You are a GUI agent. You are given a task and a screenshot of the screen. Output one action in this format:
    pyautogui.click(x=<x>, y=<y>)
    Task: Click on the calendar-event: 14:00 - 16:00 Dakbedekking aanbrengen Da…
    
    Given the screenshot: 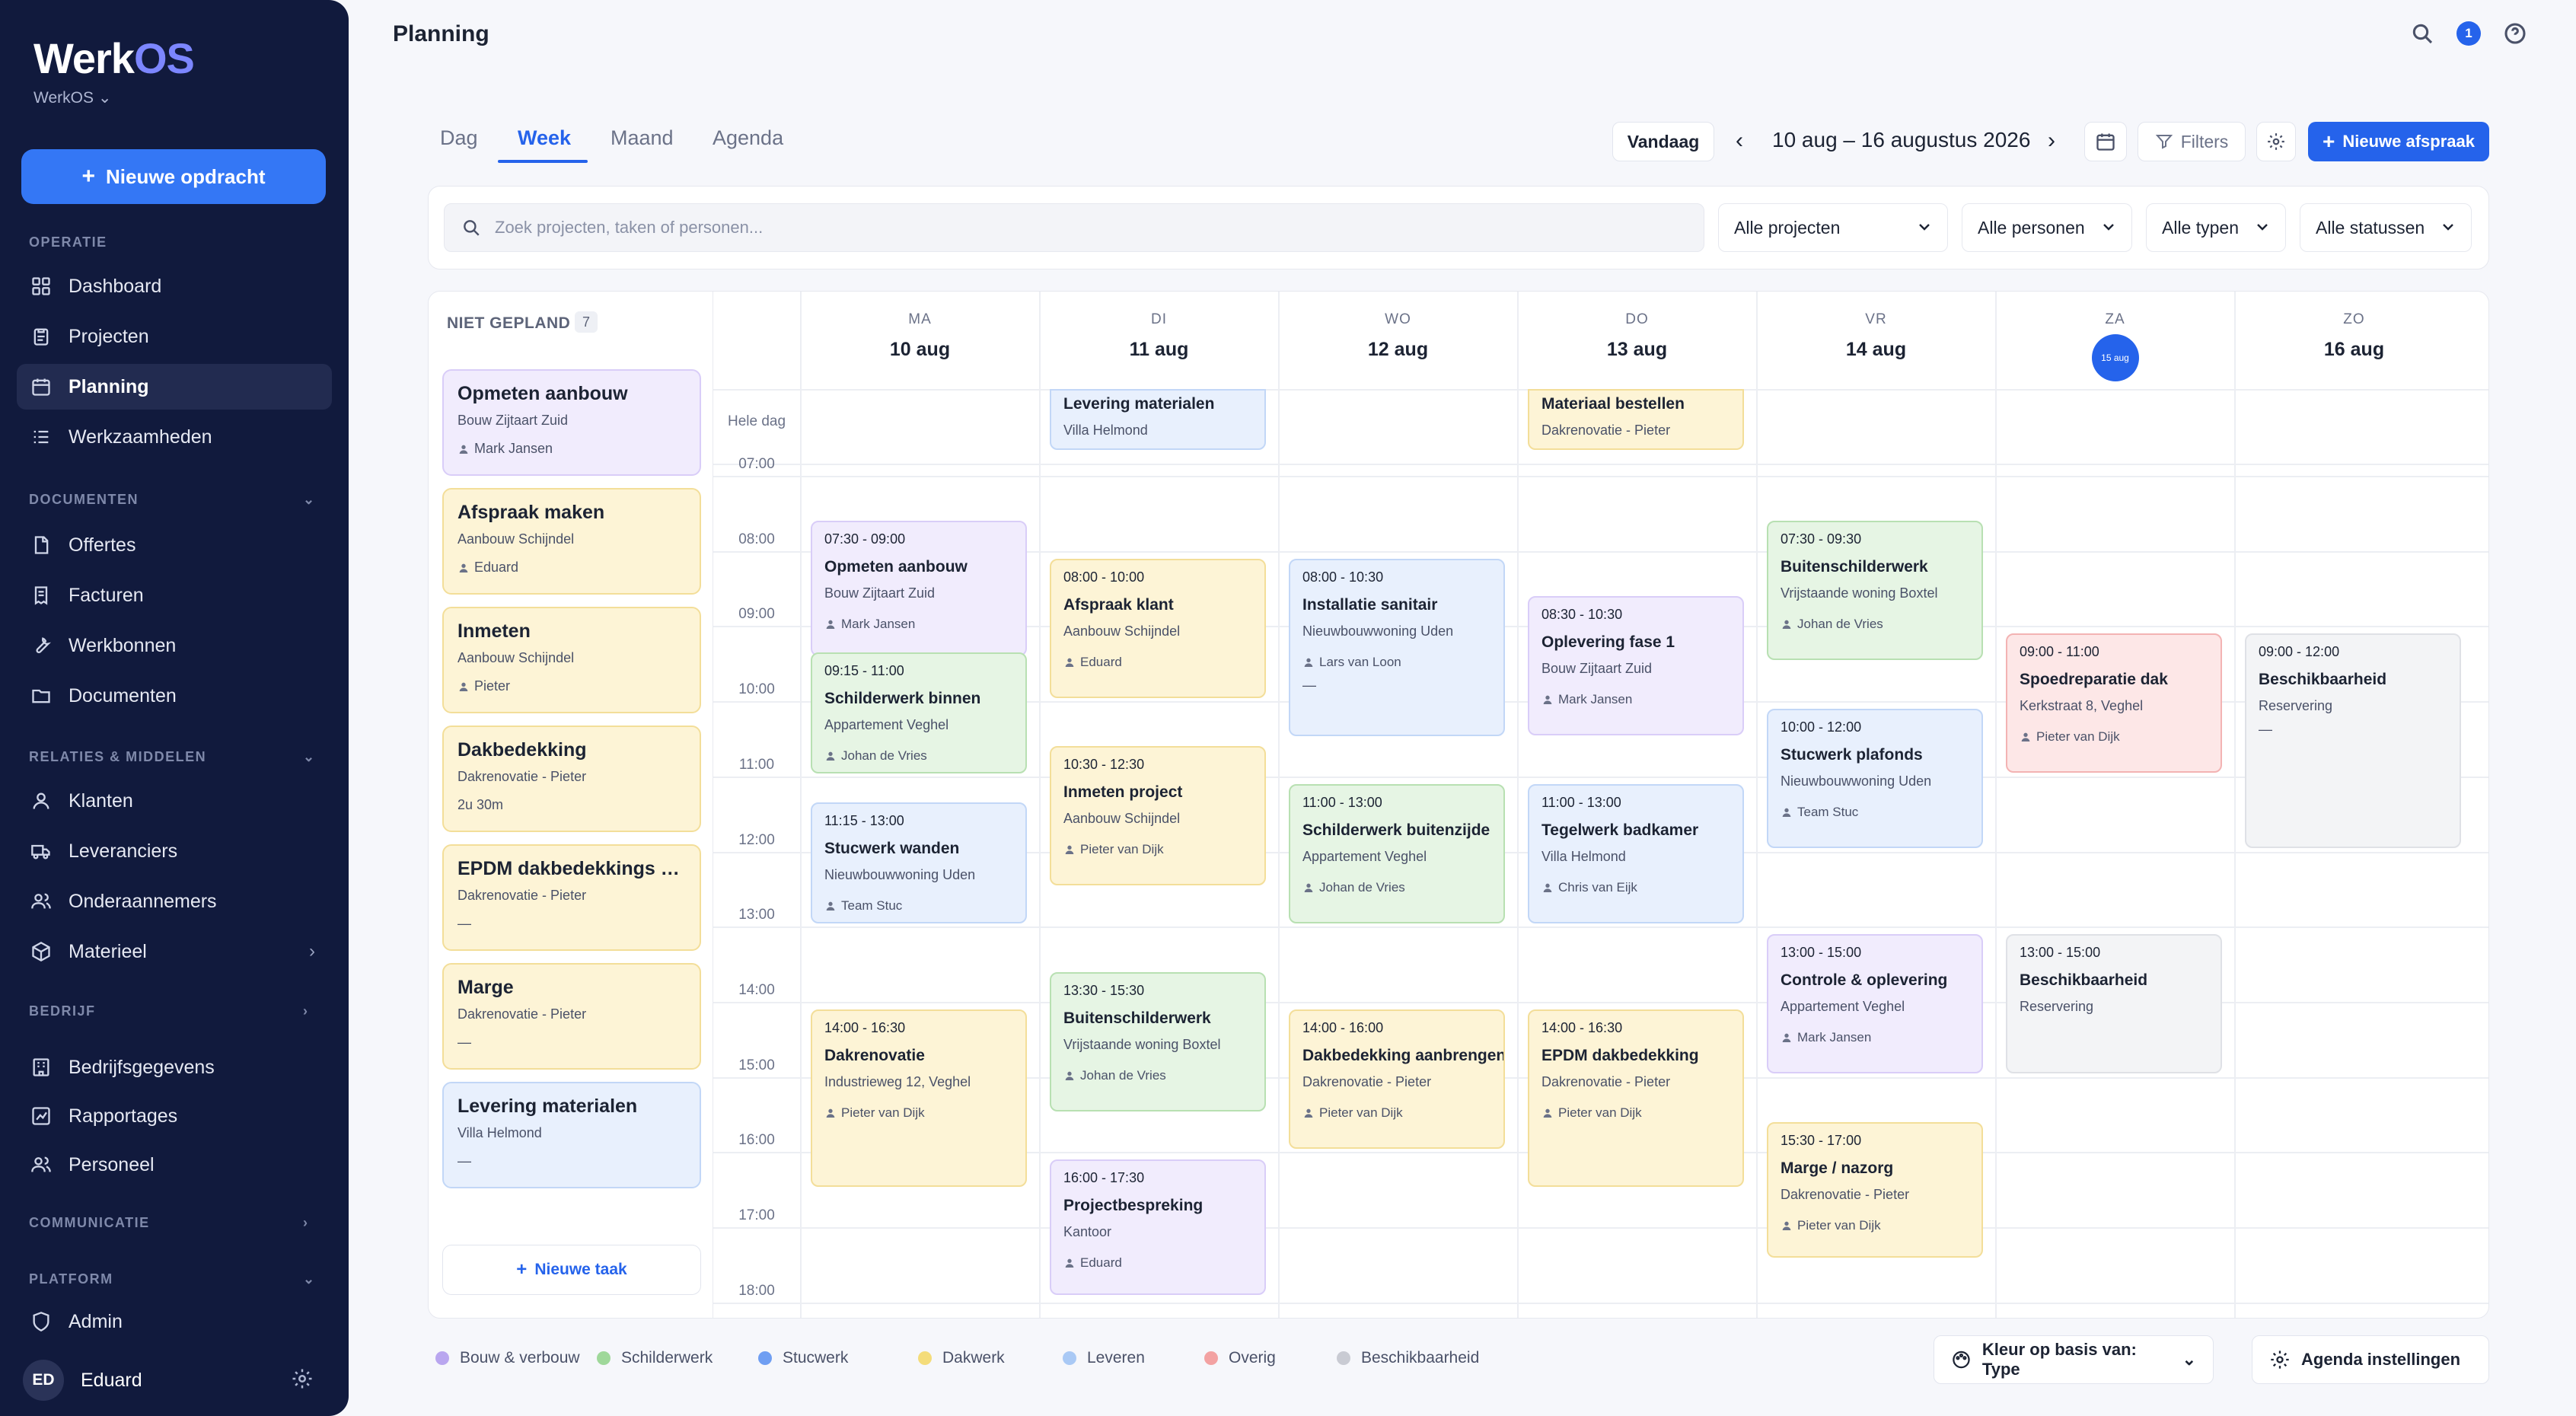 What is the action you would take?
    pyautogui.click(x=1397, y=1079)
    